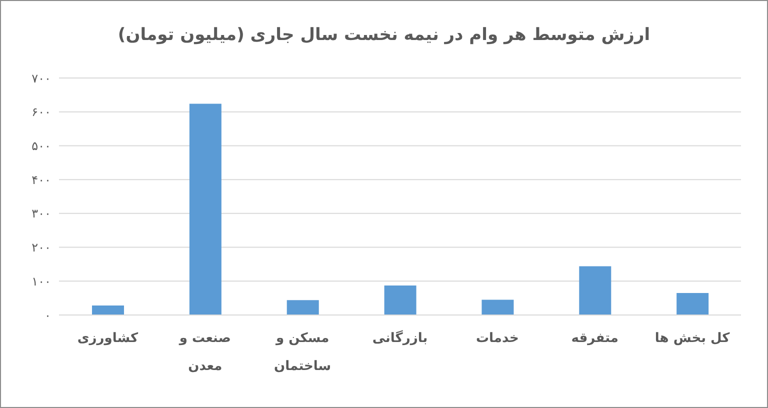 The width and height of the screenshot is (768, 408). Describe the element at coordinates (41, 247) in the screenshot. I see `y-tick-label: ۲۰۰` at that location.